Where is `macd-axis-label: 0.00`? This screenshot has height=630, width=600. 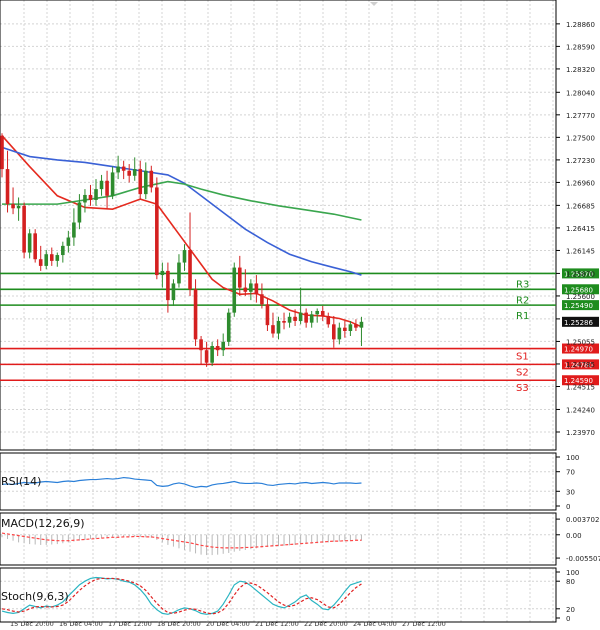
macd-axis-label: 0.00 is located at coordinates (574, 536).